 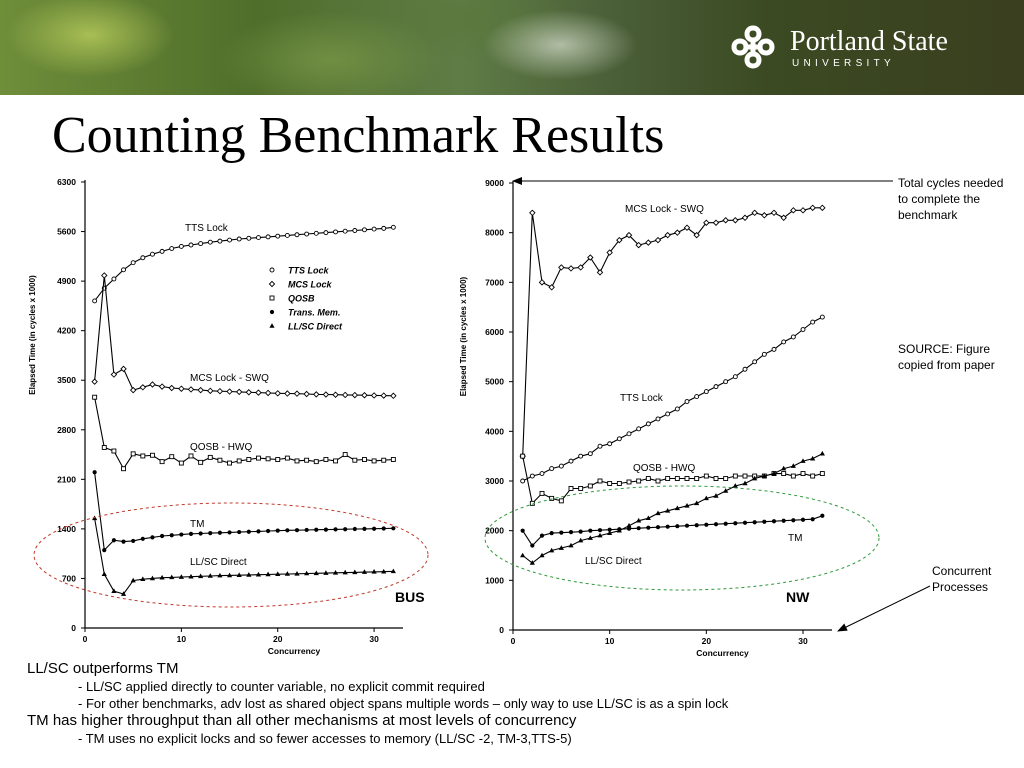 What do you see at coordinates (244, 336) in the screenshot?
I see `series-mcs-lock` at bounding box center [244, 336].